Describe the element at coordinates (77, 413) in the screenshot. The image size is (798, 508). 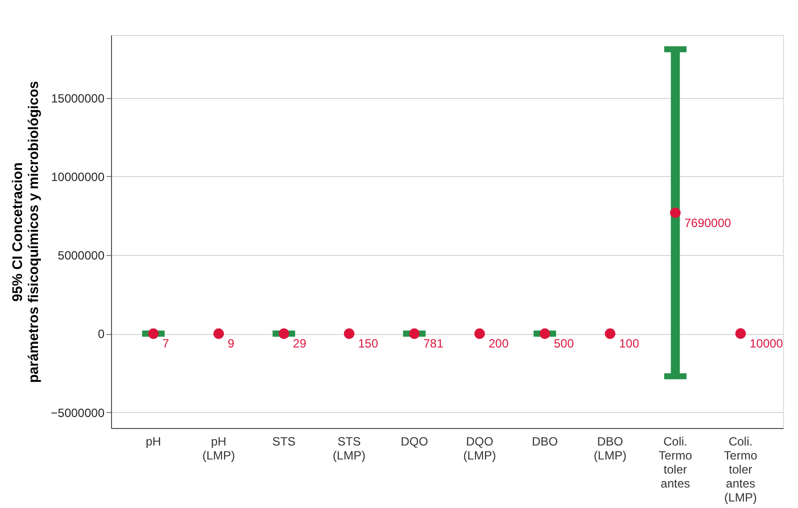
I see `y-tick-label: −5000000` at that location.